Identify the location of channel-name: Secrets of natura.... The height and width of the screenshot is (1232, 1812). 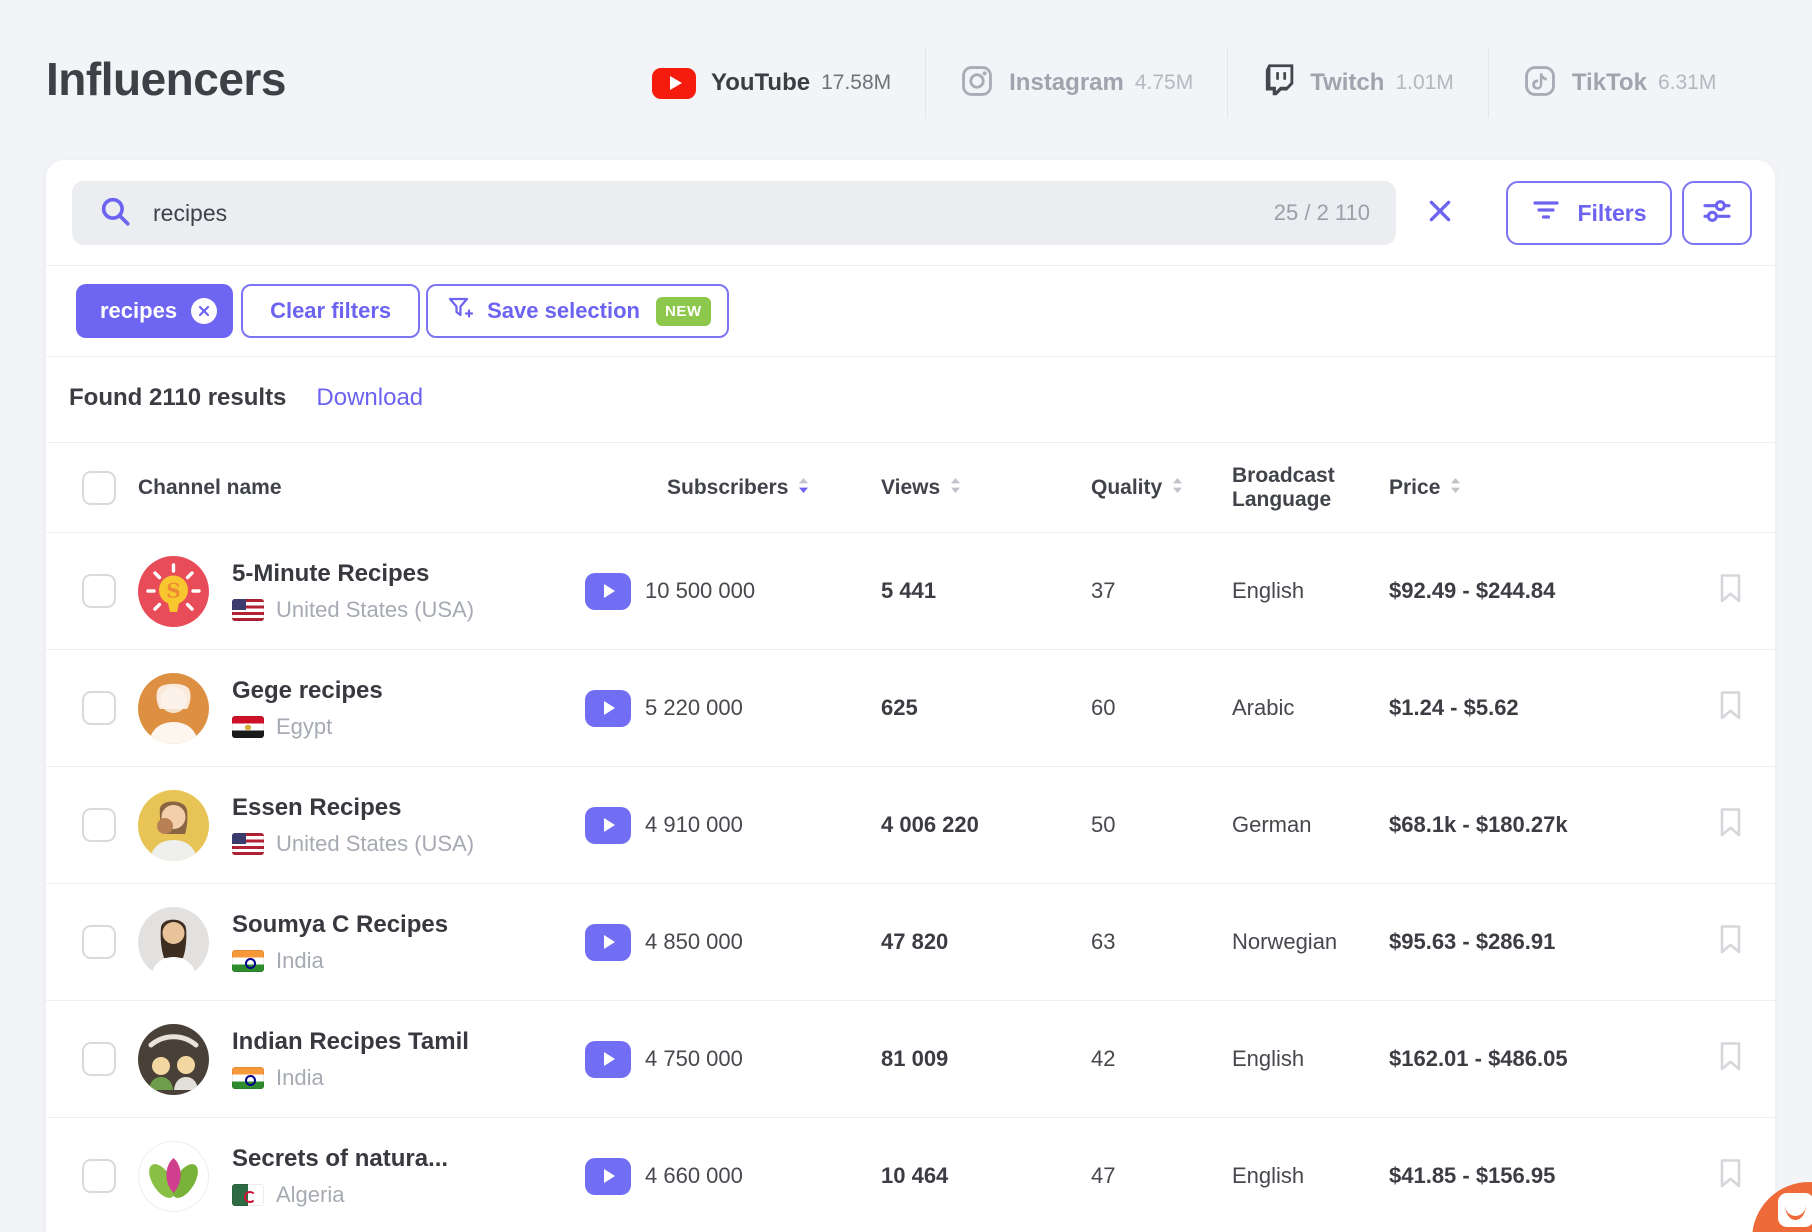
(340, 1158).